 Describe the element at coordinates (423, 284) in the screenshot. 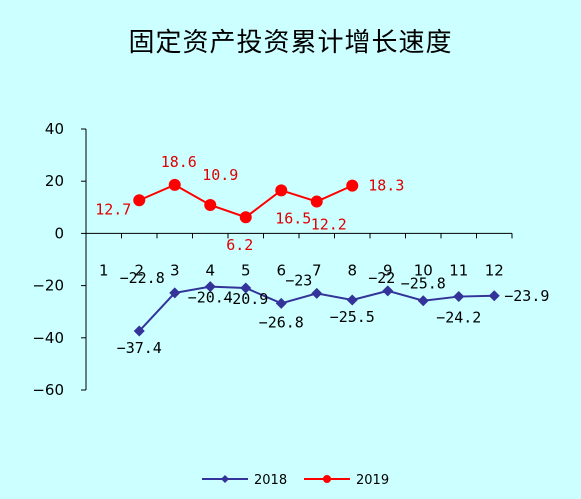

I see `data-label-2018: −25.8` at that location.